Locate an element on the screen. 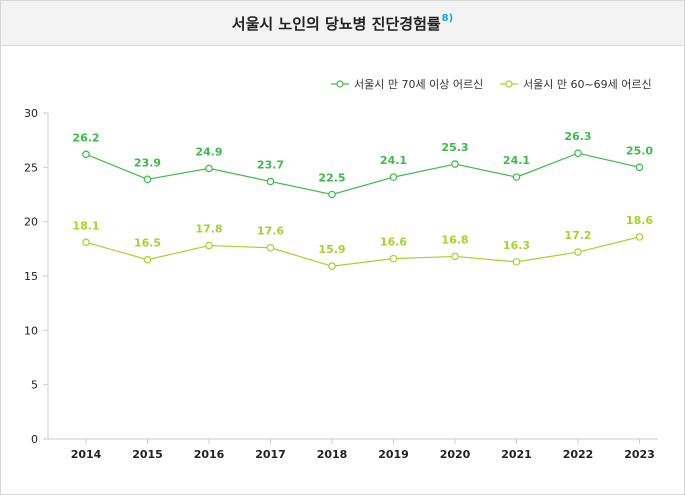  x-tick-label: 2014 is located at coordinates (86, 454).